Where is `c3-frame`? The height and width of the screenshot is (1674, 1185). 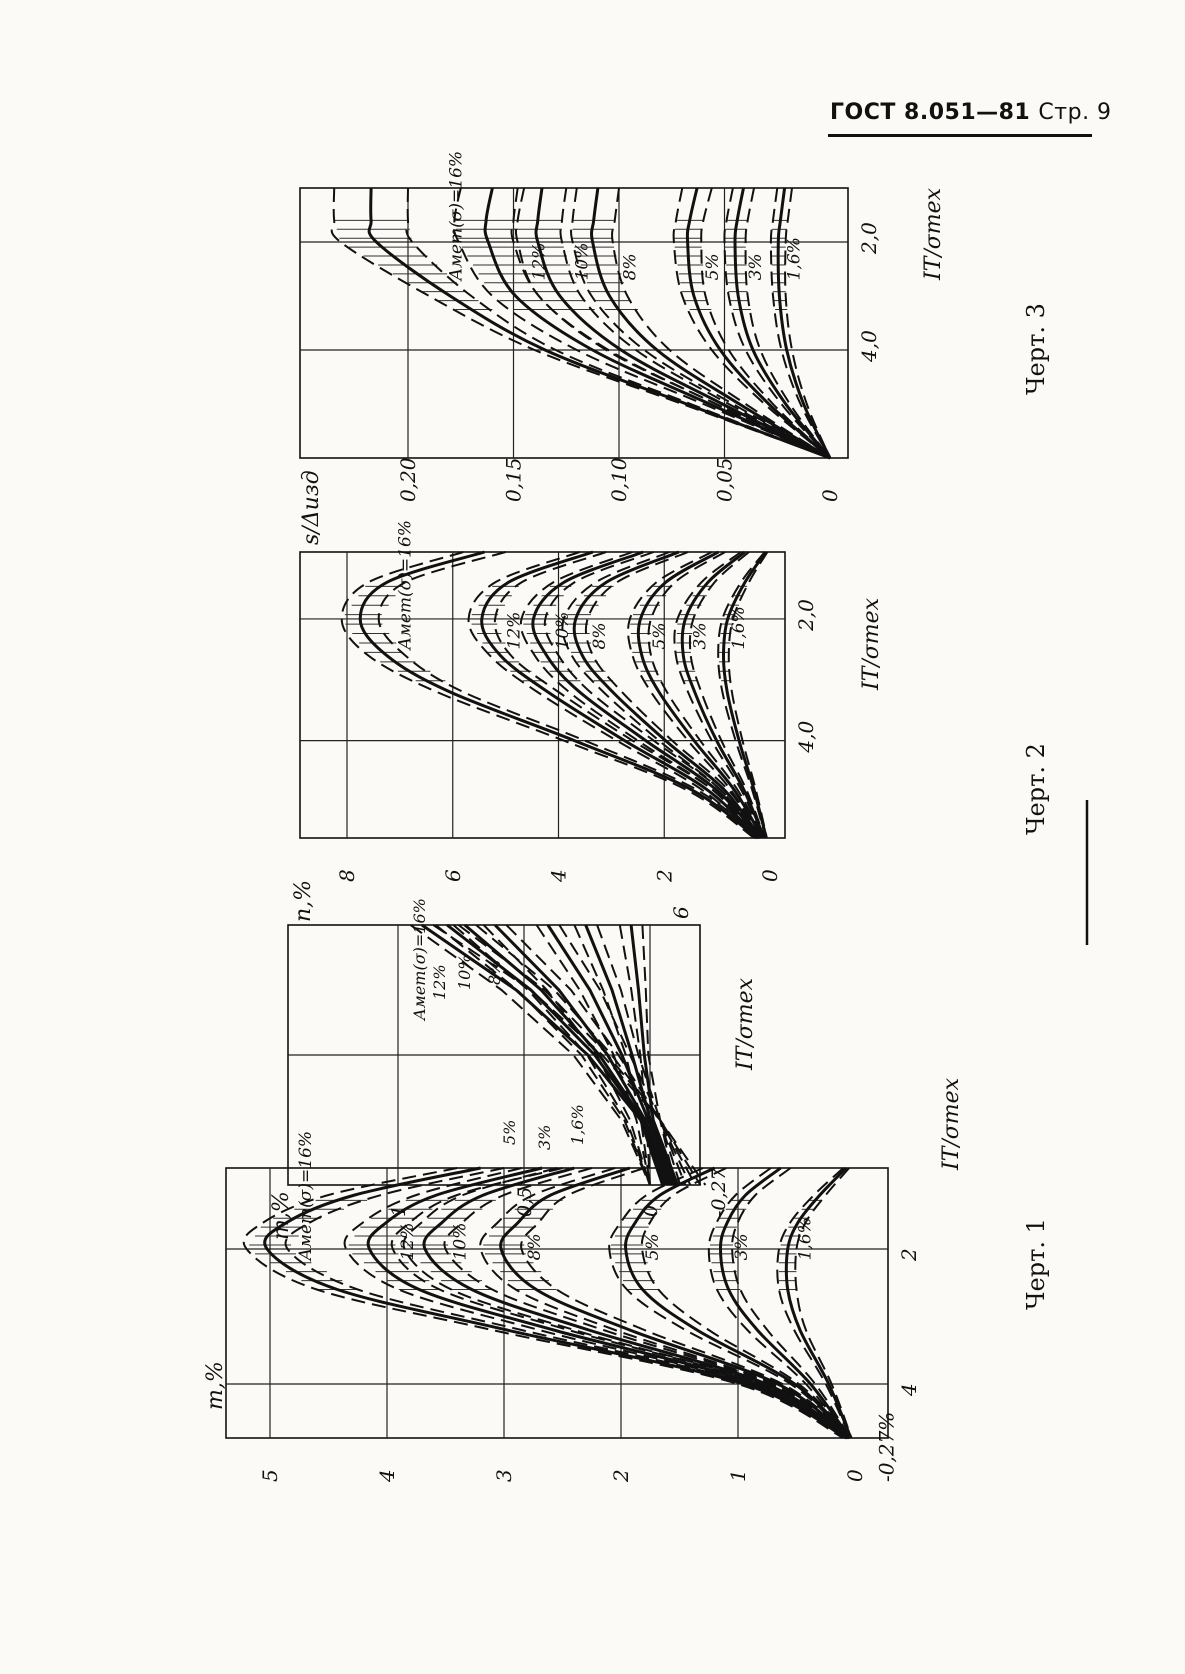 c3-frame is located at coordinates (574, 323).